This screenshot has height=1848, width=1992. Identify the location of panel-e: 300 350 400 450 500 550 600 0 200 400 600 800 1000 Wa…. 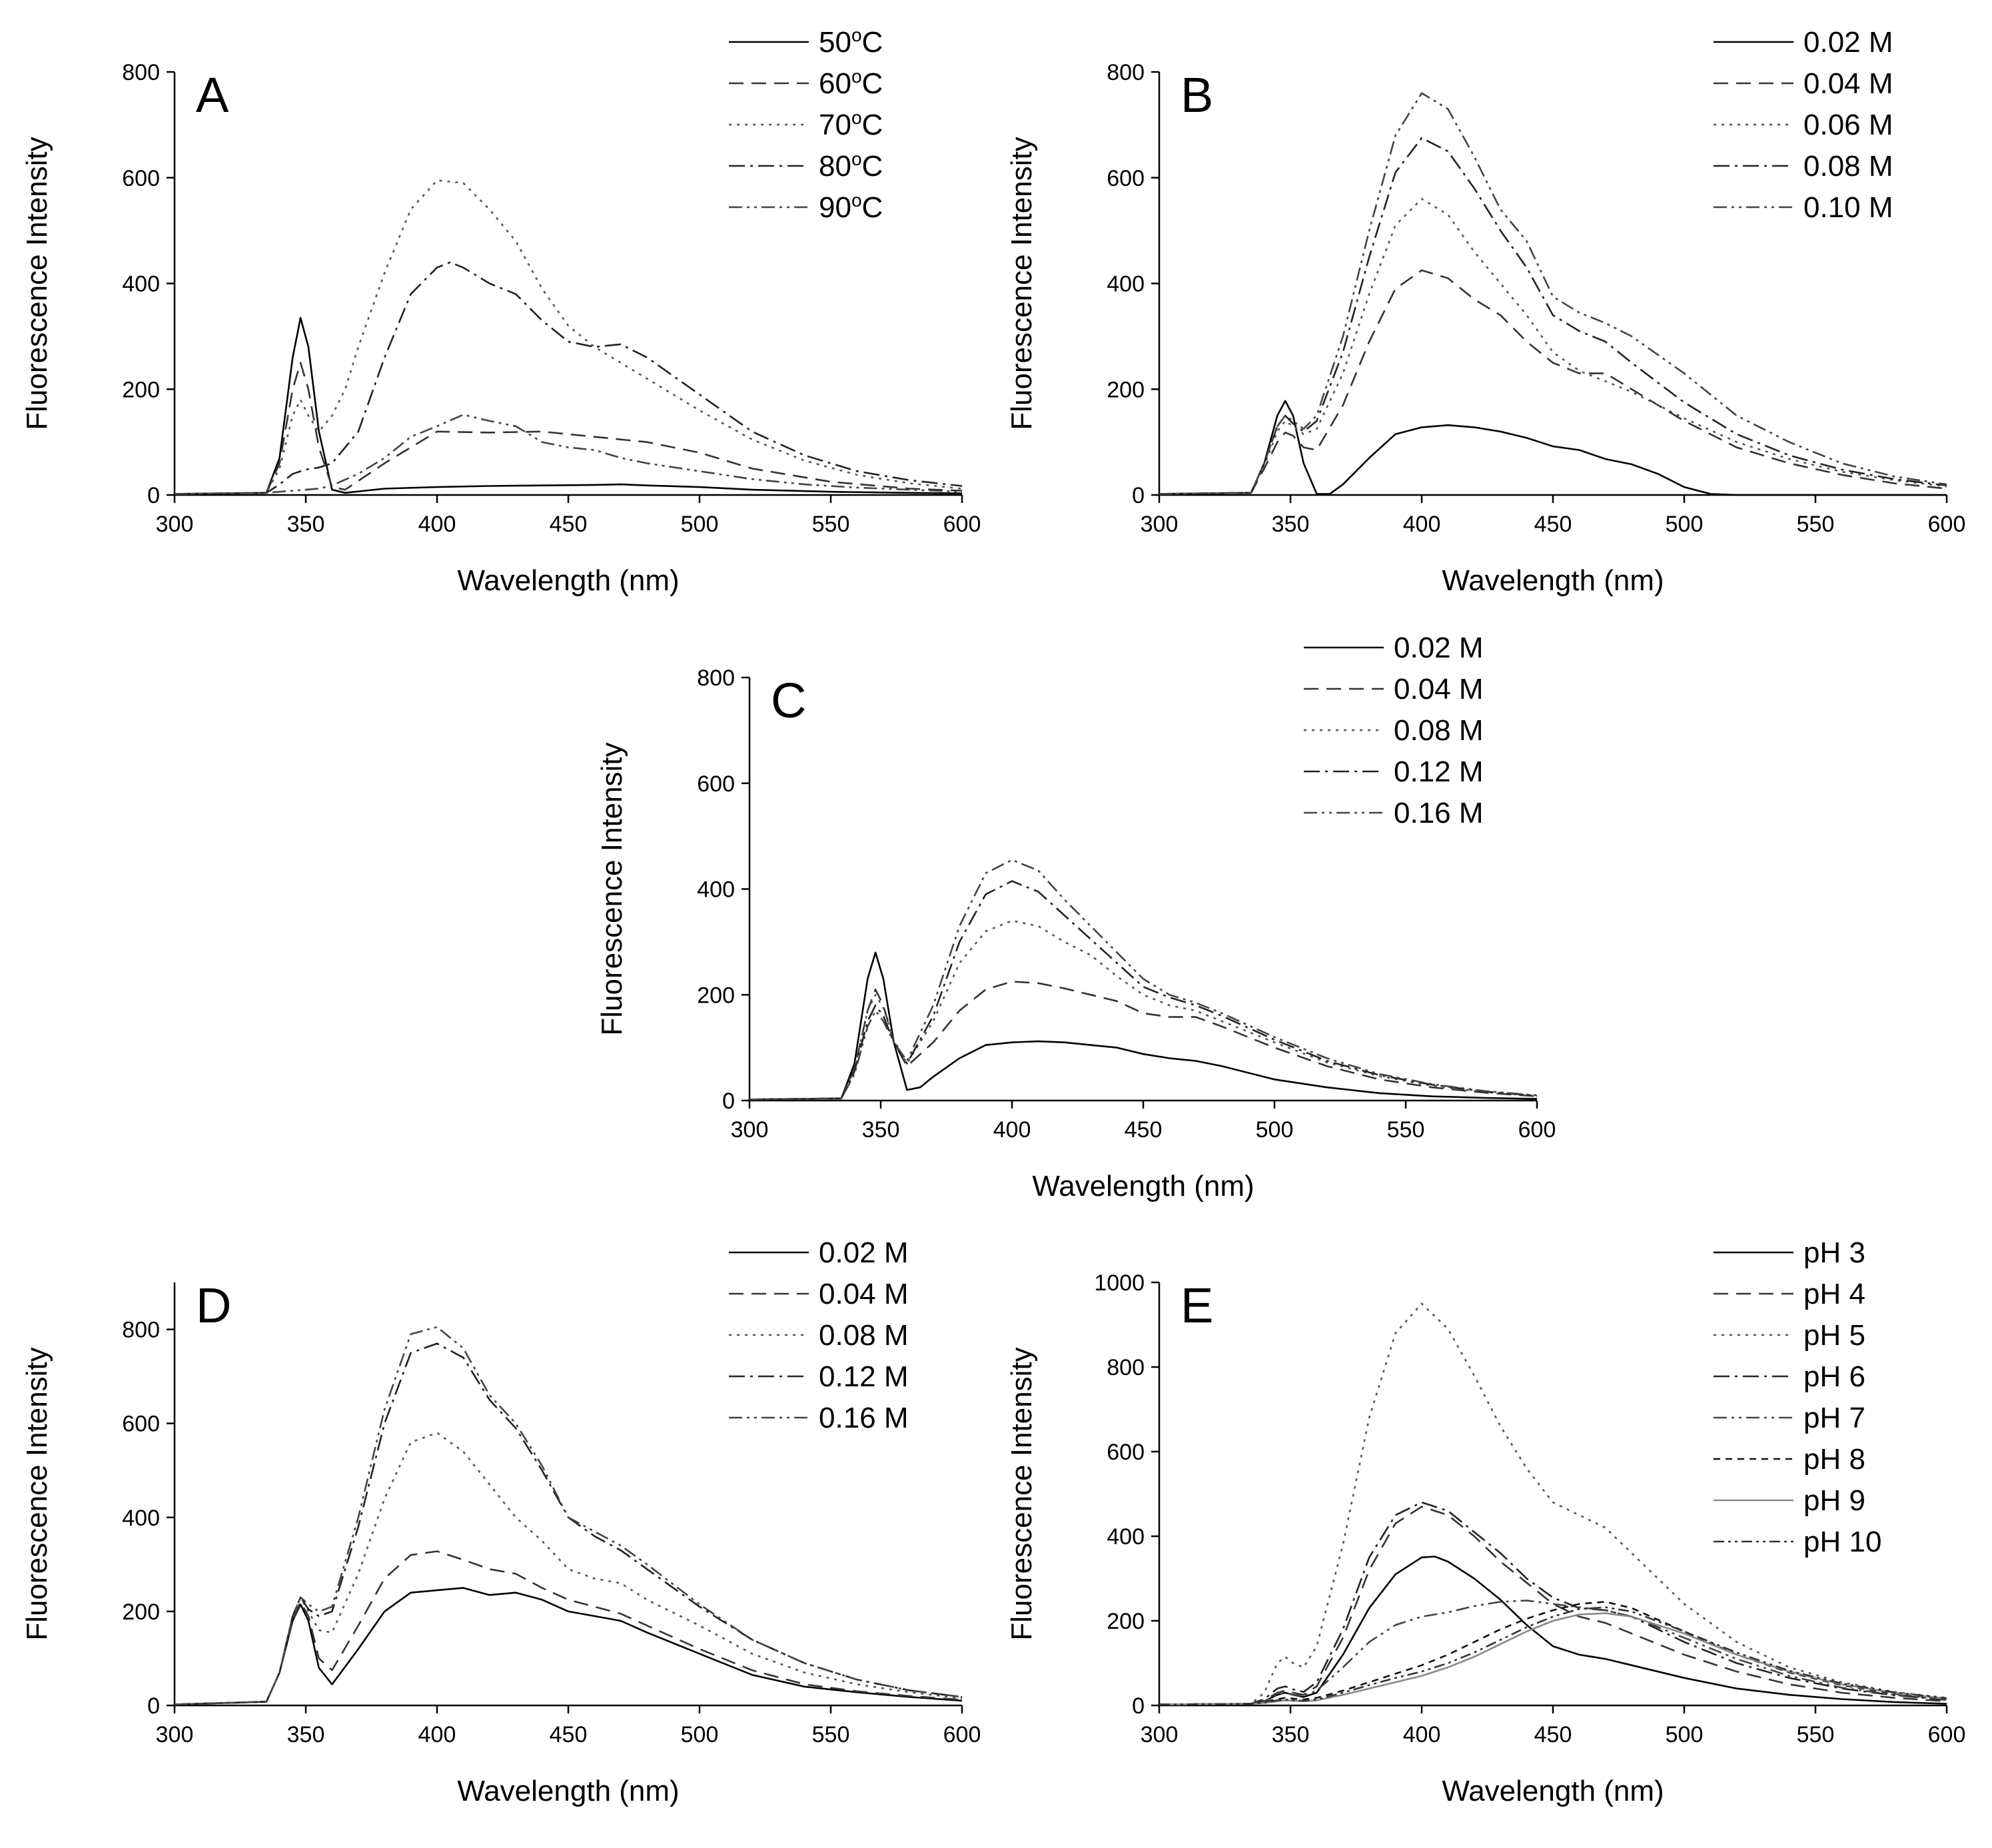
(1485, 1521).